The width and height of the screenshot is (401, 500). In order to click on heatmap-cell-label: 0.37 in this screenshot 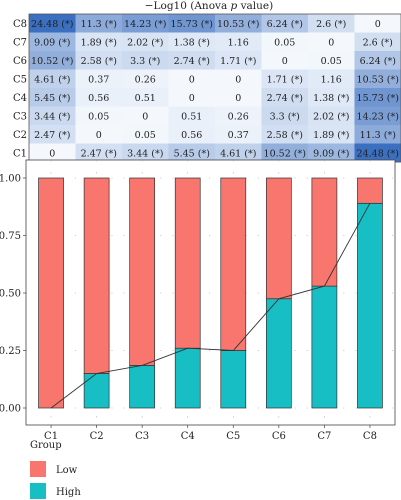, I will do `click(238, 135)`.